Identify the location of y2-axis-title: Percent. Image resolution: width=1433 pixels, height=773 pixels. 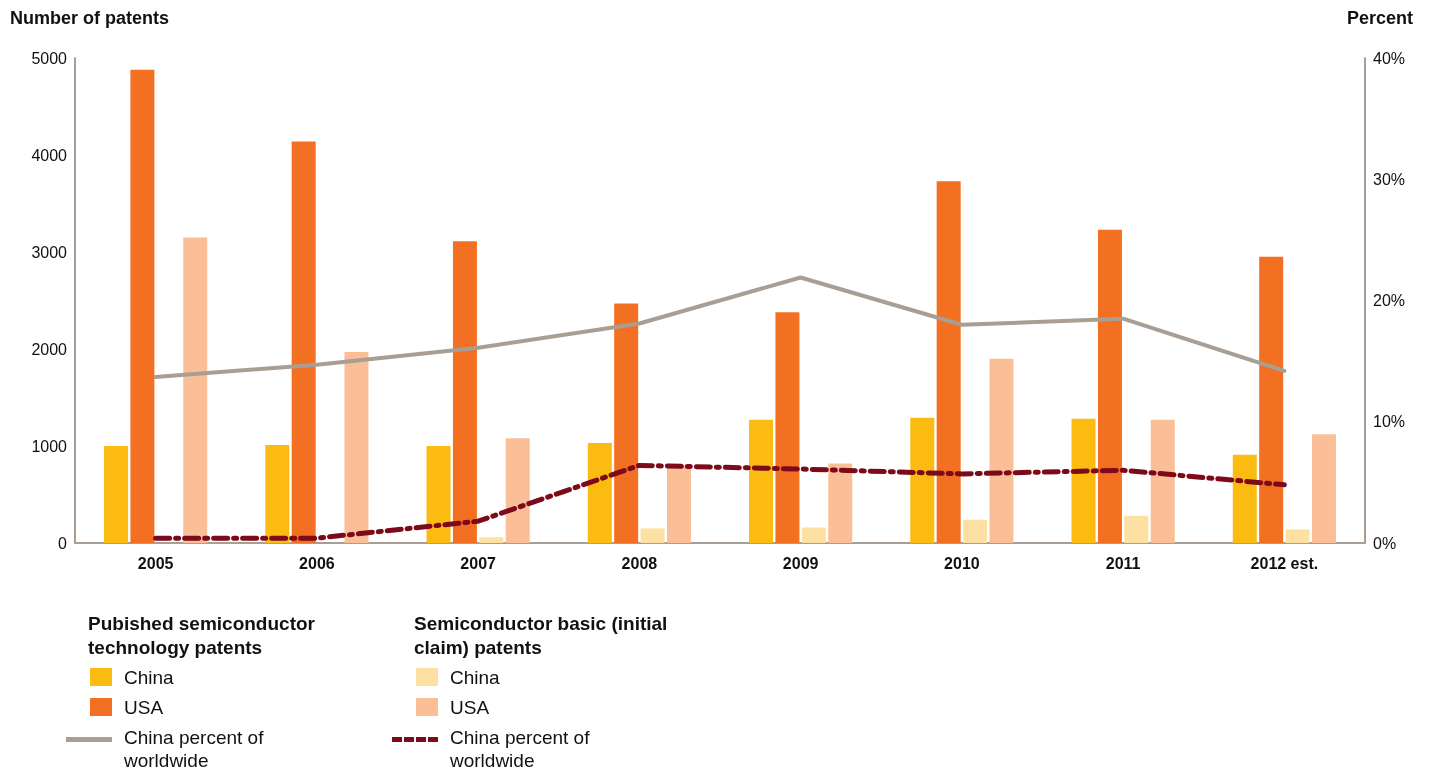
(1379, 18).